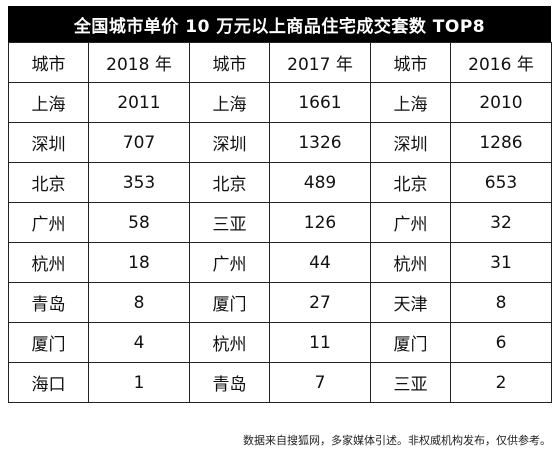 This screenshot has height=455, width=559. Describe the element at coordinates (139, 382) in the screenshot. I see `value-cell: 1` at that location.